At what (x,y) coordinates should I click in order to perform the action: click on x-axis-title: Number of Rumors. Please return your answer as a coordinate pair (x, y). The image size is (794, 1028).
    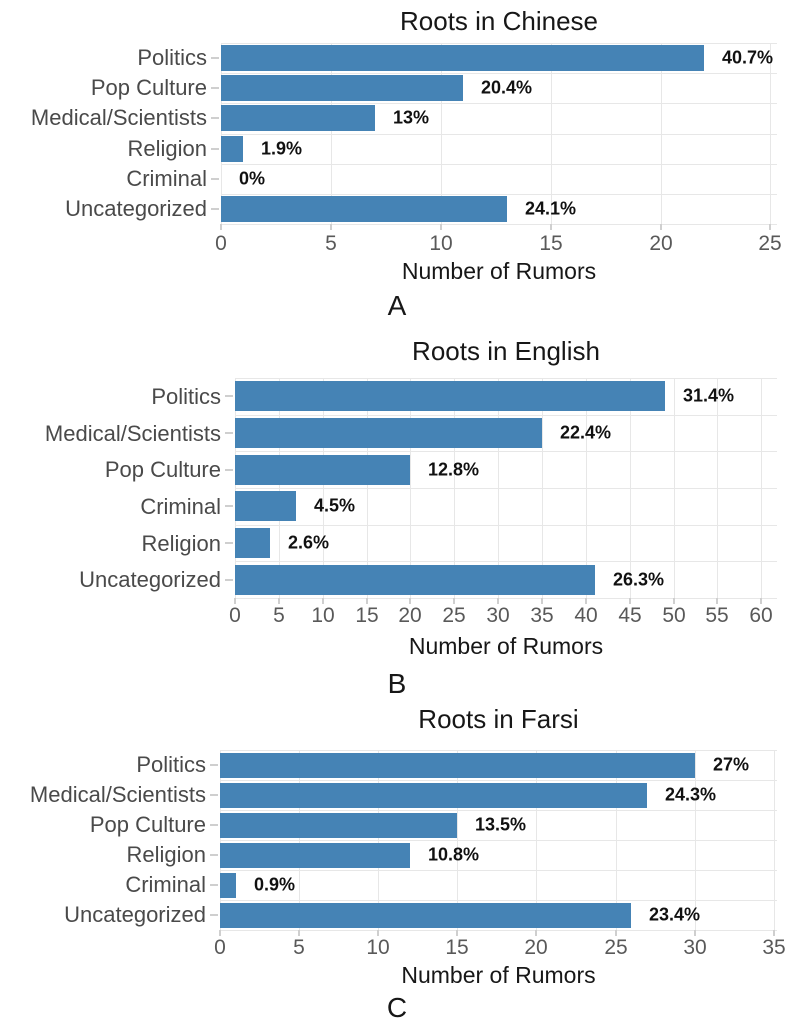
    Looking at the image, I should click on (506, 646).